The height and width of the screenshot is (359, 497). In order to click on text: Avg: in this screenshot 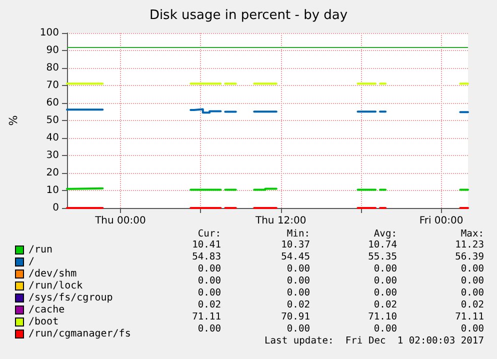, I will do `click(385, 234)`.